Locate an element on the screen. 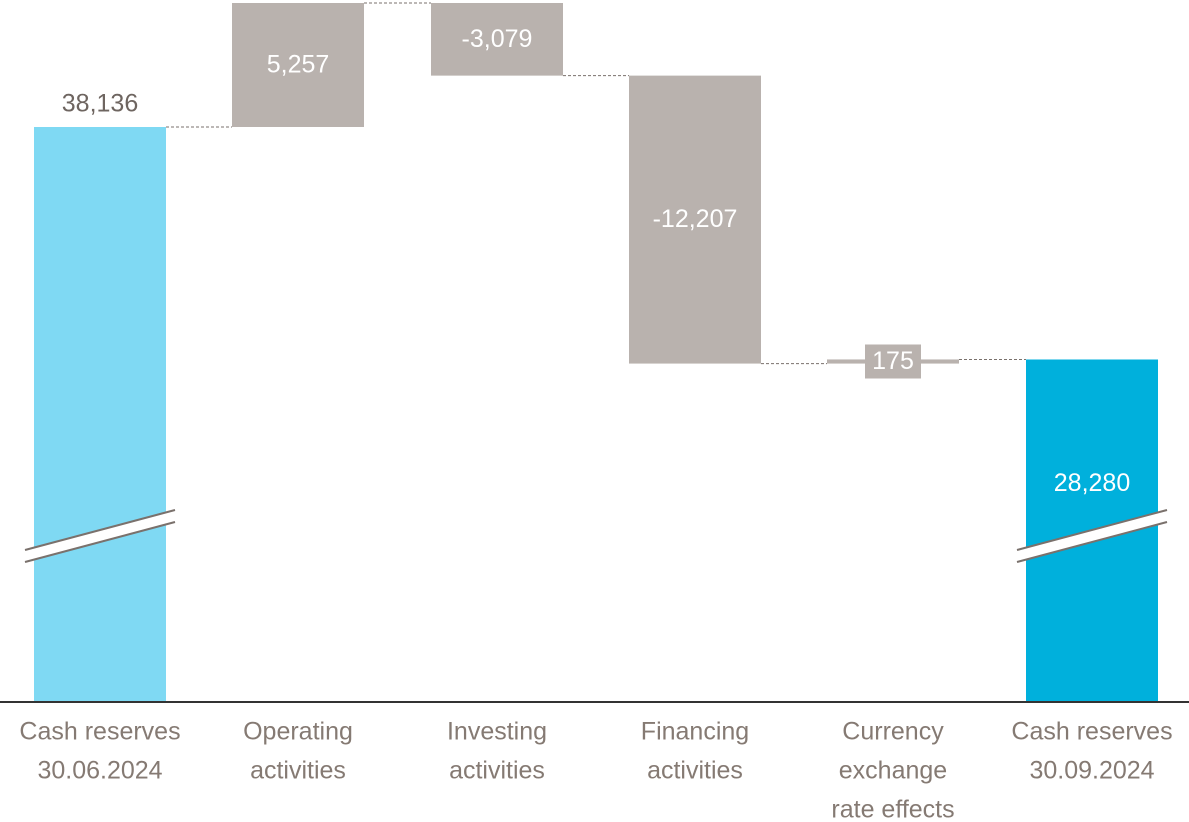  value-label: -12,207 is located at coordinates (695, 219).